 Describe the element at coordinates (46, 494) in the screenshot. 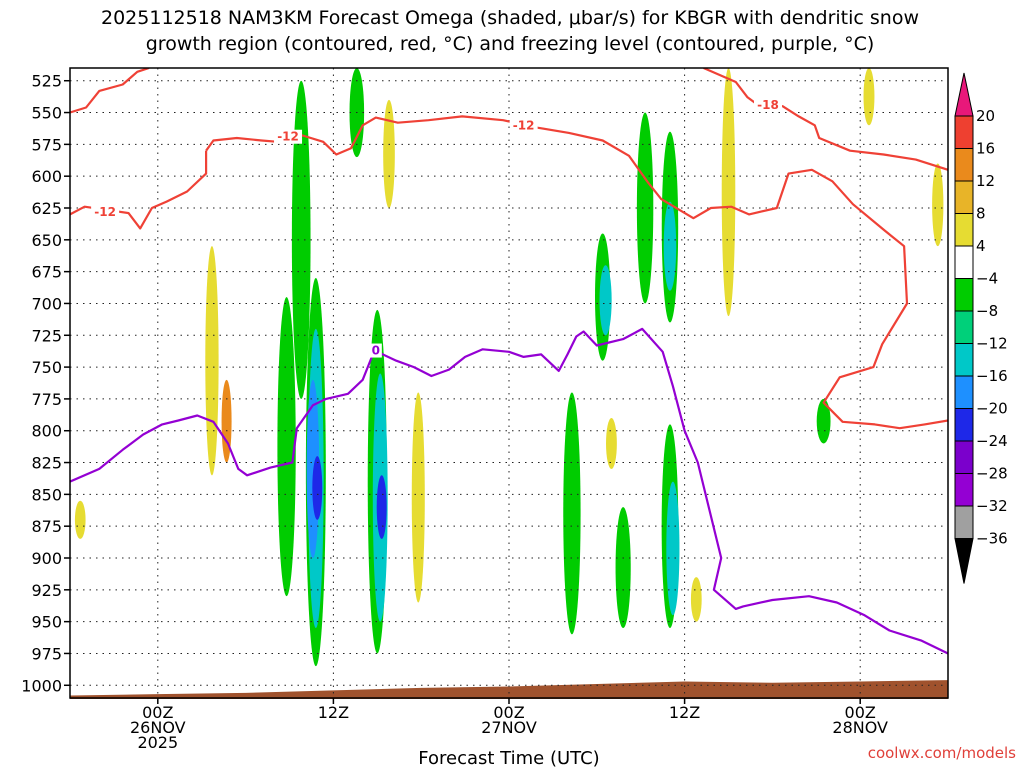

I see `y-tick-label-850: 850` at that location.